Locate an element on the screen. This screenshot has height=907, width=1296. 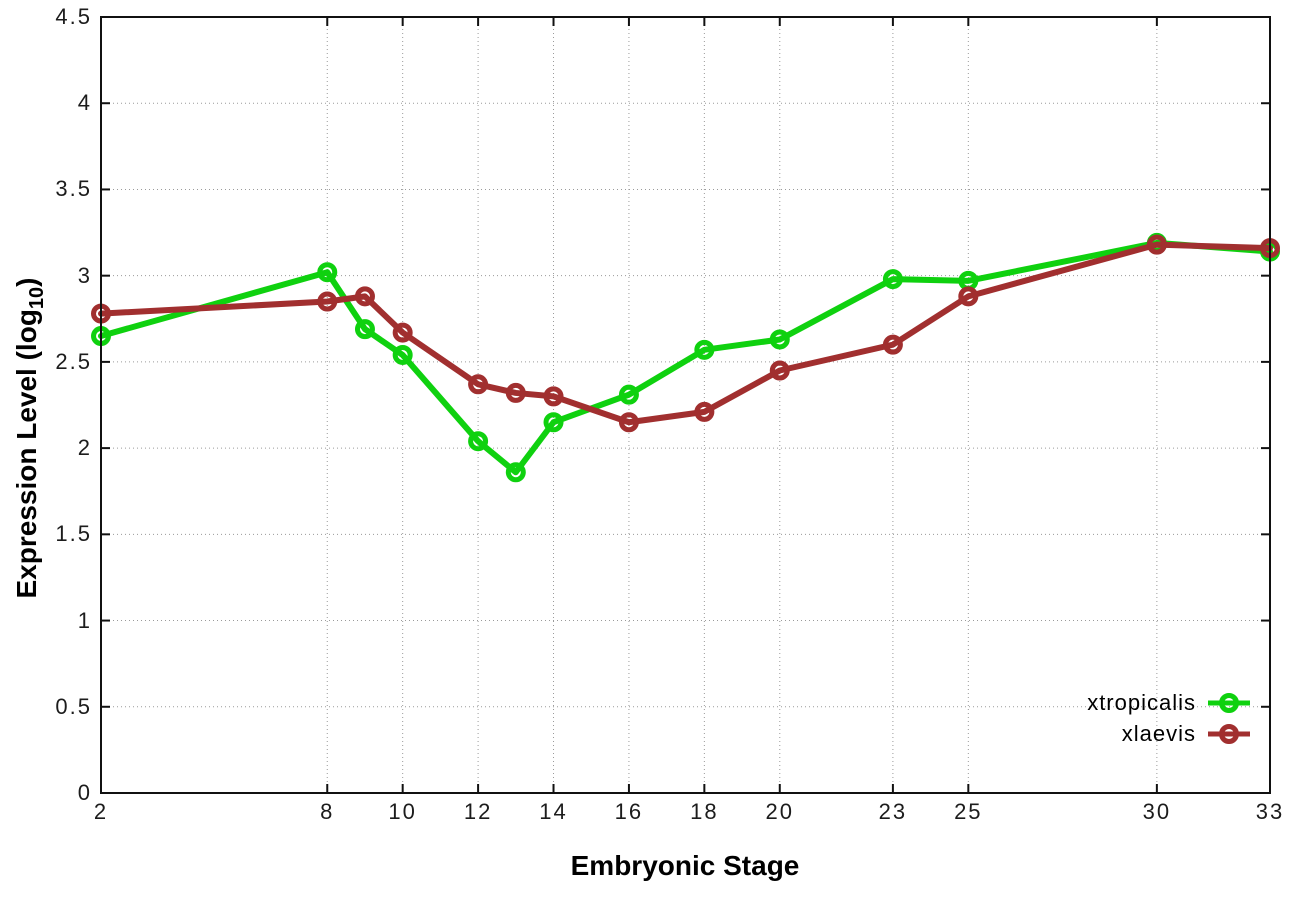
legend-row: xlaevis is located at coordinates (1187, 733).